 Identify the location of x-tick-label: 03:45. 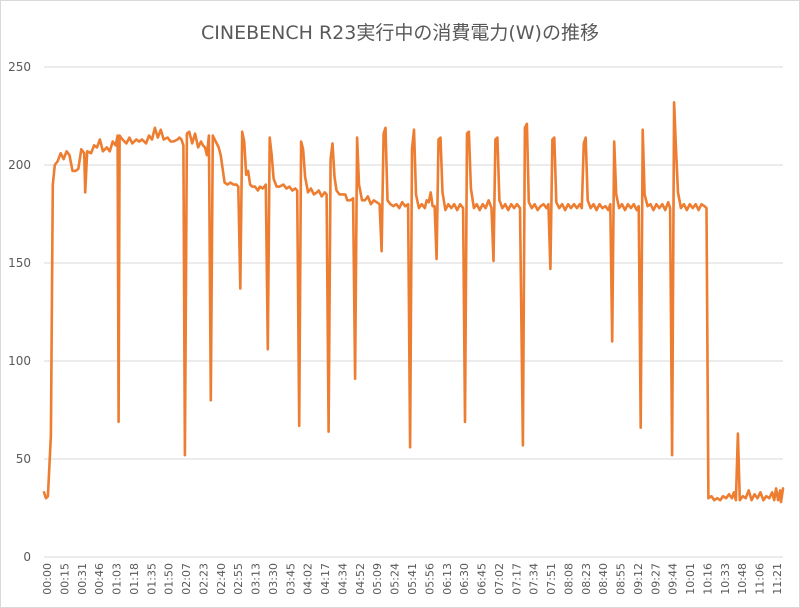
(290, 579).